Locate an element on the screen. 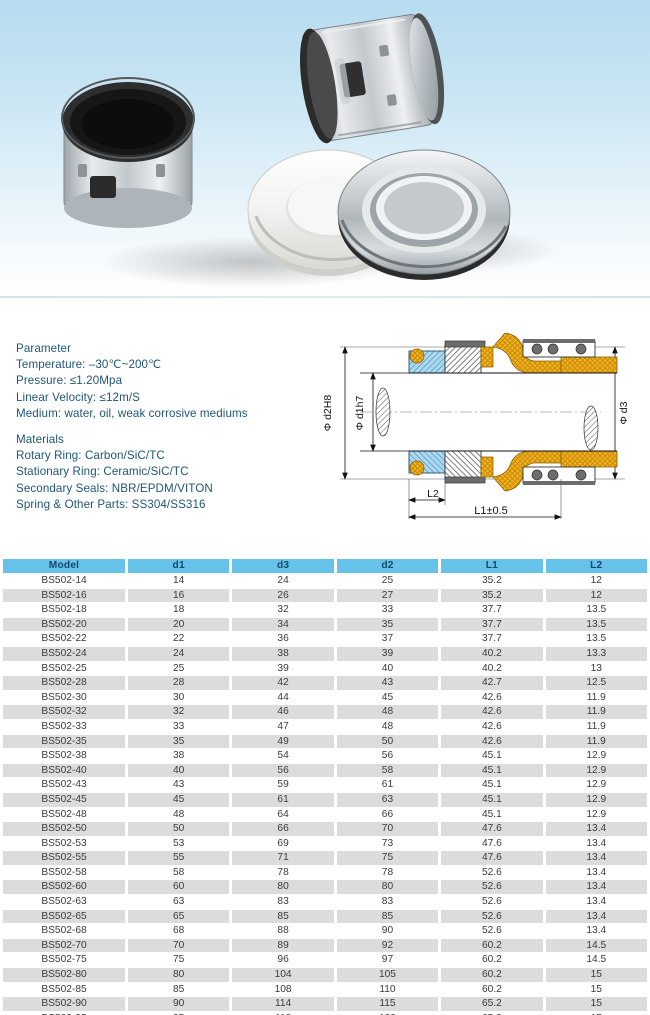  cell-d1: 58 is located at coordinates (179, 872).